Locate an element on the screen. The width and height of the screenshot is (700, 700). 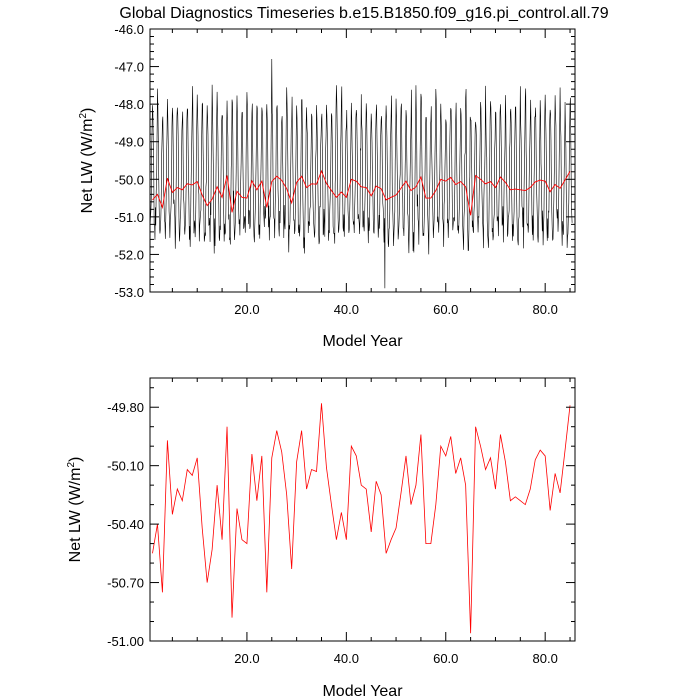
y-tick-label: -51.0 is located at coordinates (129, 217).